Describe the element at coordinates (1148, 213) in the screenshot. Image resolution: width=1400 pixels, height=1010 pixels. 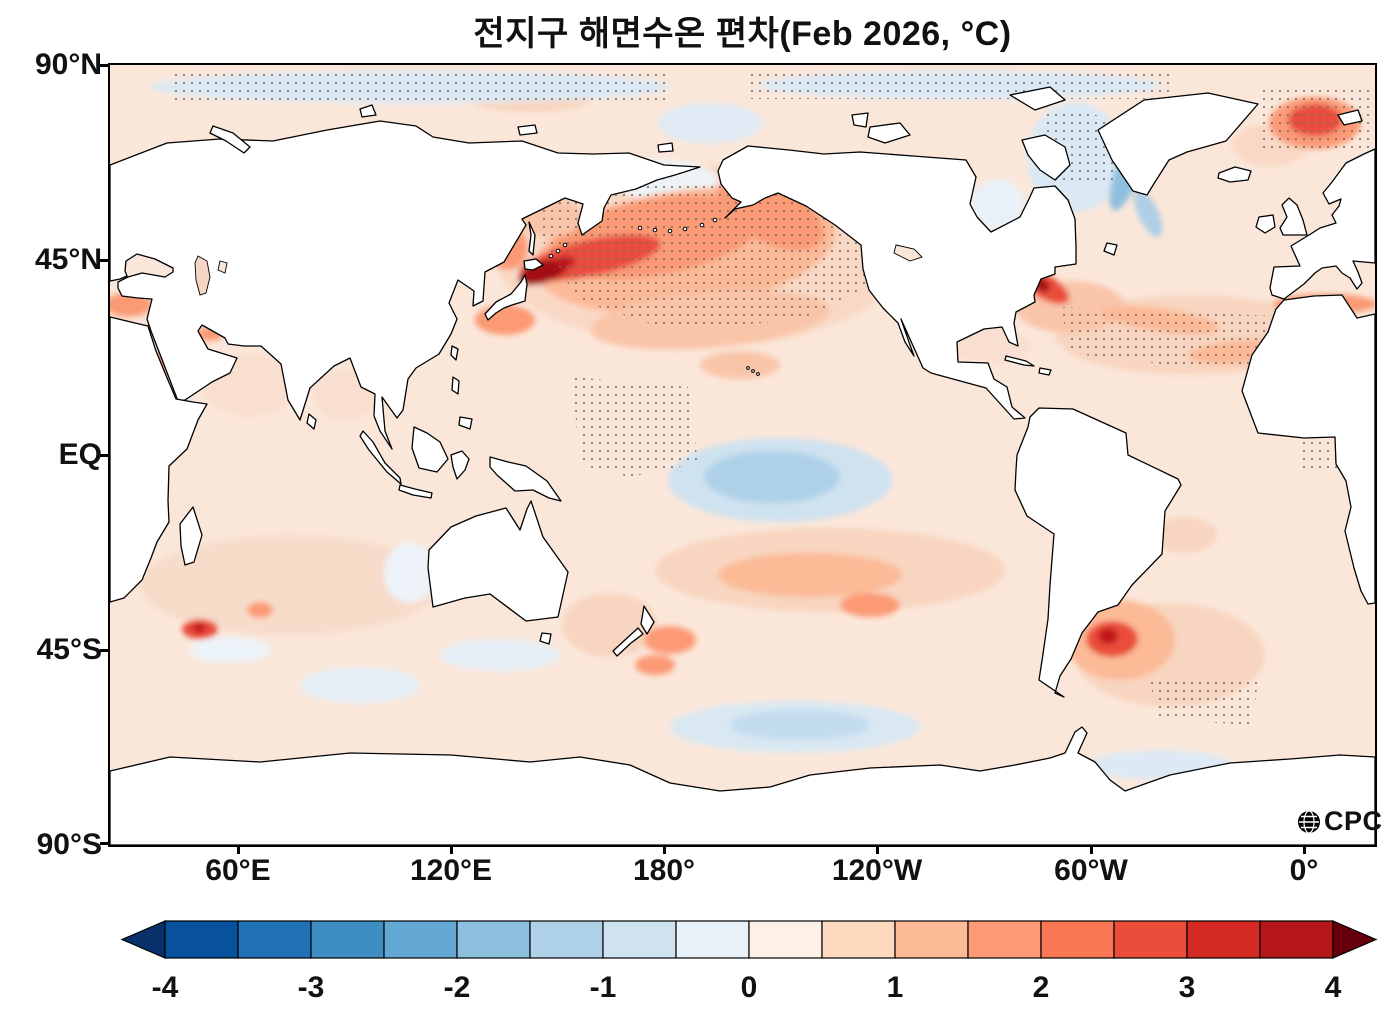
I see `cool-anomaly-irminger` at that location.